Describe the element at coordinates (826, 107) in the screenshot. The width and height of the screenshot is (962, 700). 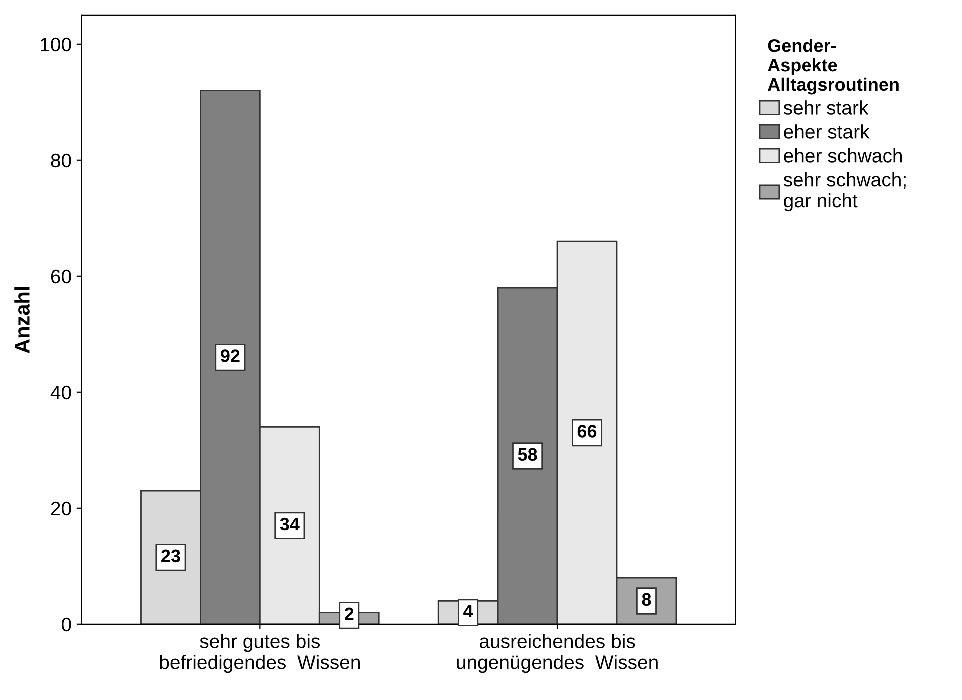
I see `legend-label: sehr stark` at that location.